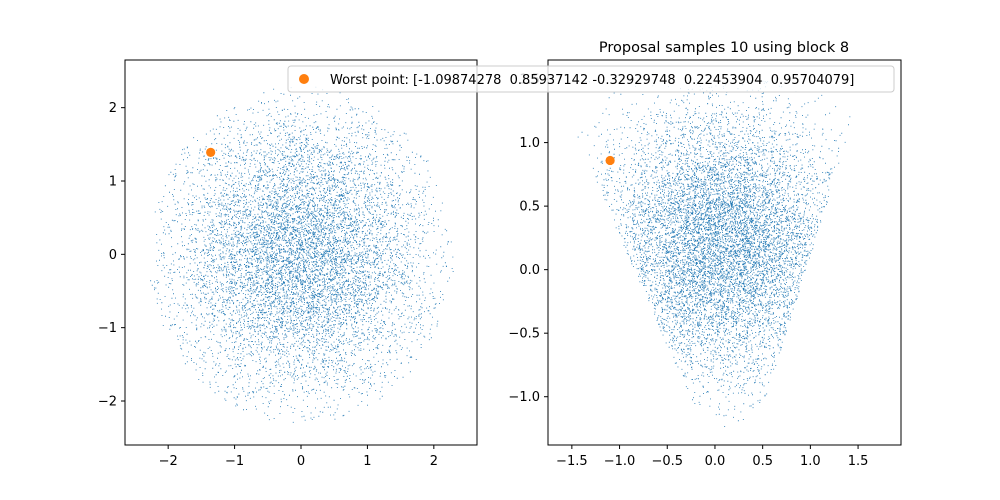  Describe the element at coordinates (715, 461) in the screenshot. I see `x-tick-label: 0.0` at that location.